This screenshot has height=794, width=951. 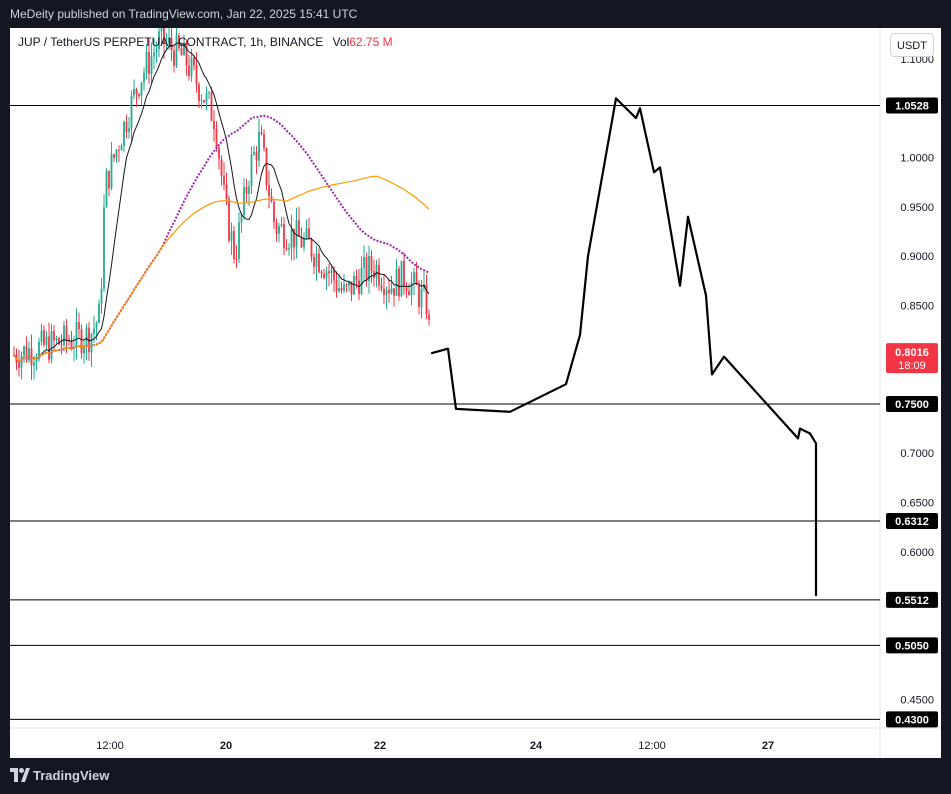 What do you see at coordinates (912, 358) in the screenshot?
I see `current-price-tag` at bounding box center [912, 358].